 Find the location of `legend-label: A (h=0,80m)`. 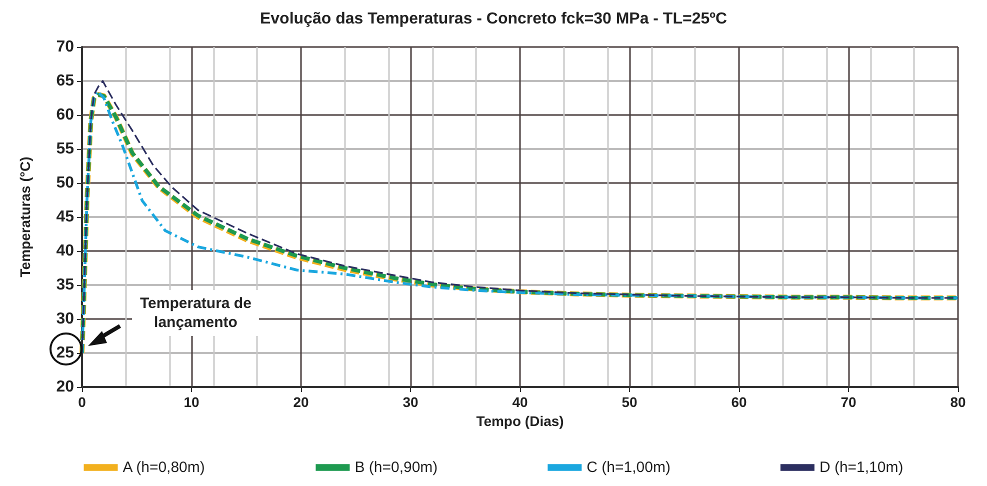

legend-label: A (h=0,80m) is located at coordinates (163, 467).